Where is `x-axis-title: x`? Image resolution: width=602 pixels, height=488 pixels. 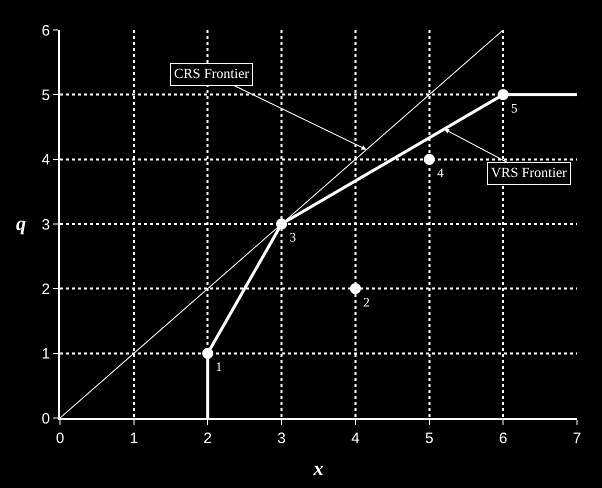
x-axis-title: x is located at coordinates (318, 469).